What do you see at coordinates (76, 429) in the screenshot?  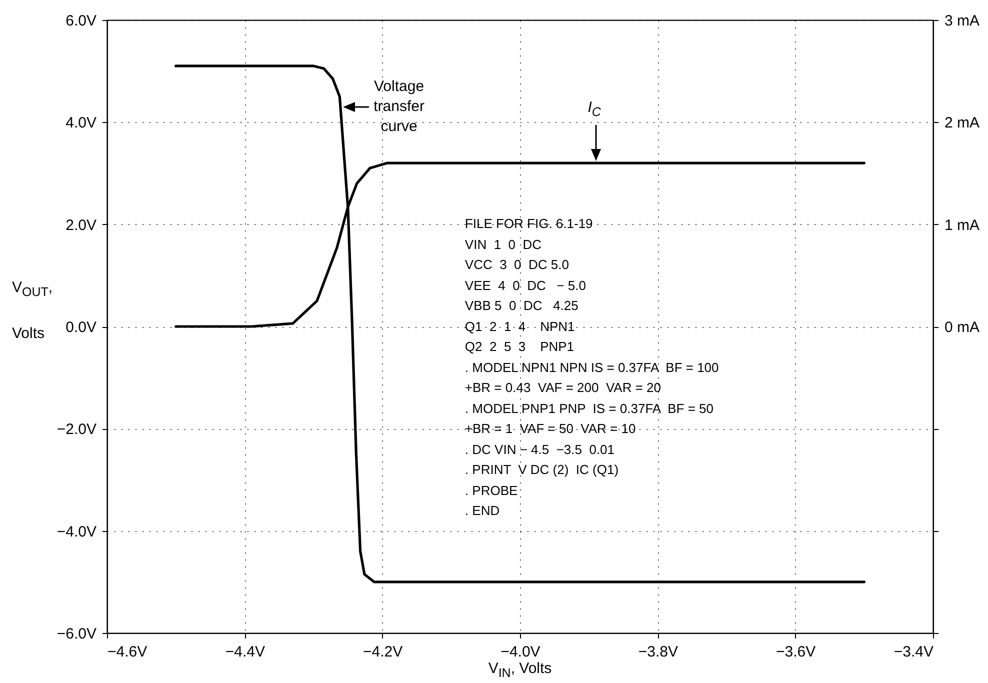 I see `y-tick-label: −2.0V` at bounding box center [76, 429].